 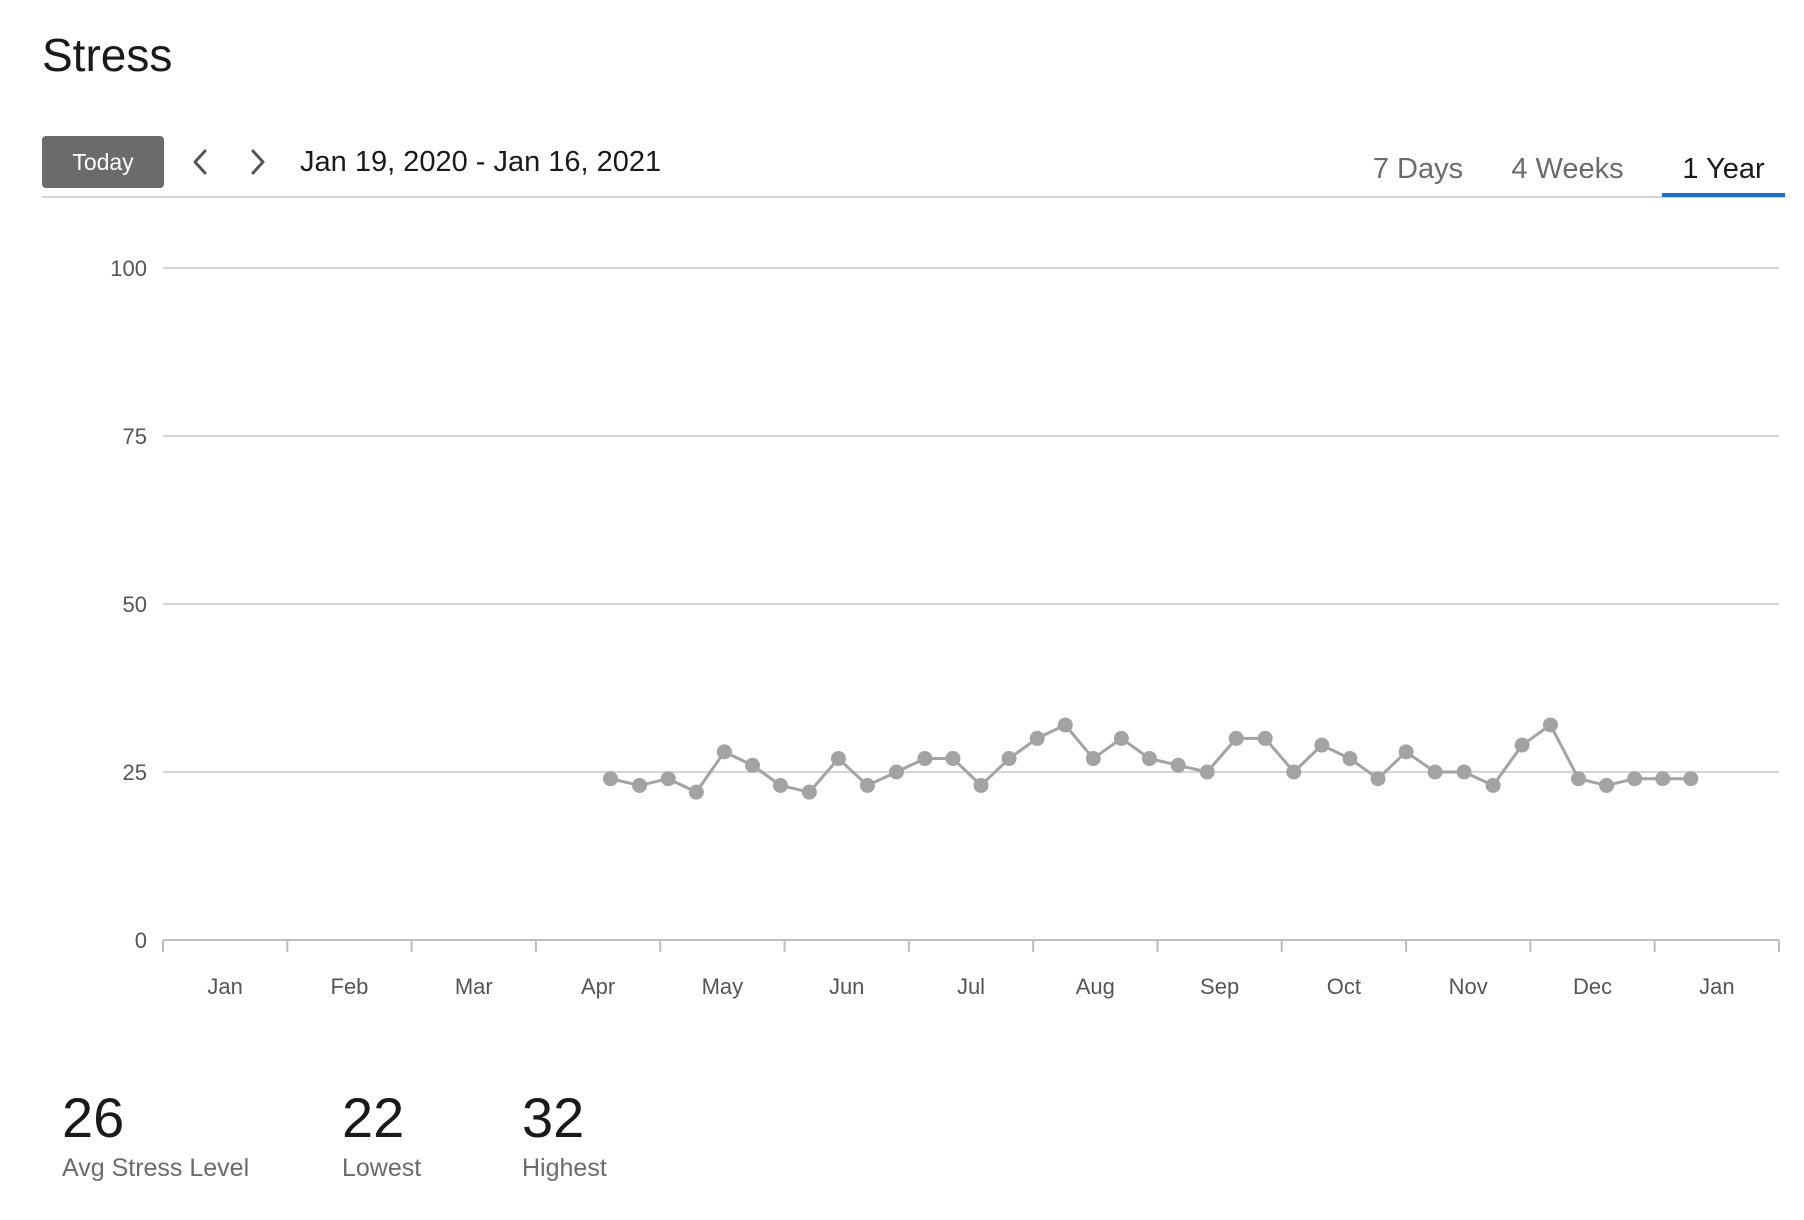 I want to click on stat-highest: 32 Highest, so click(x=564, y=1136).